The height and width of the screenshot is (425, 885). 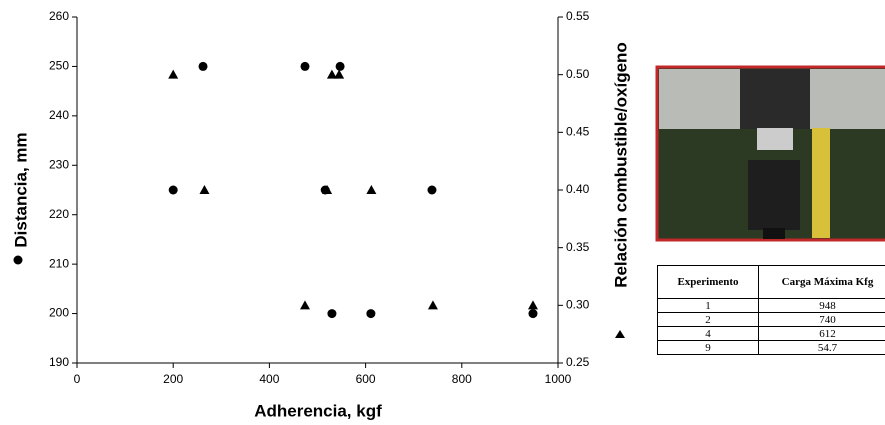 What do you see at coordinates (269, 379) in the screenshot?
I see `x-tick-label: 400` at bounding box center [269, 379].